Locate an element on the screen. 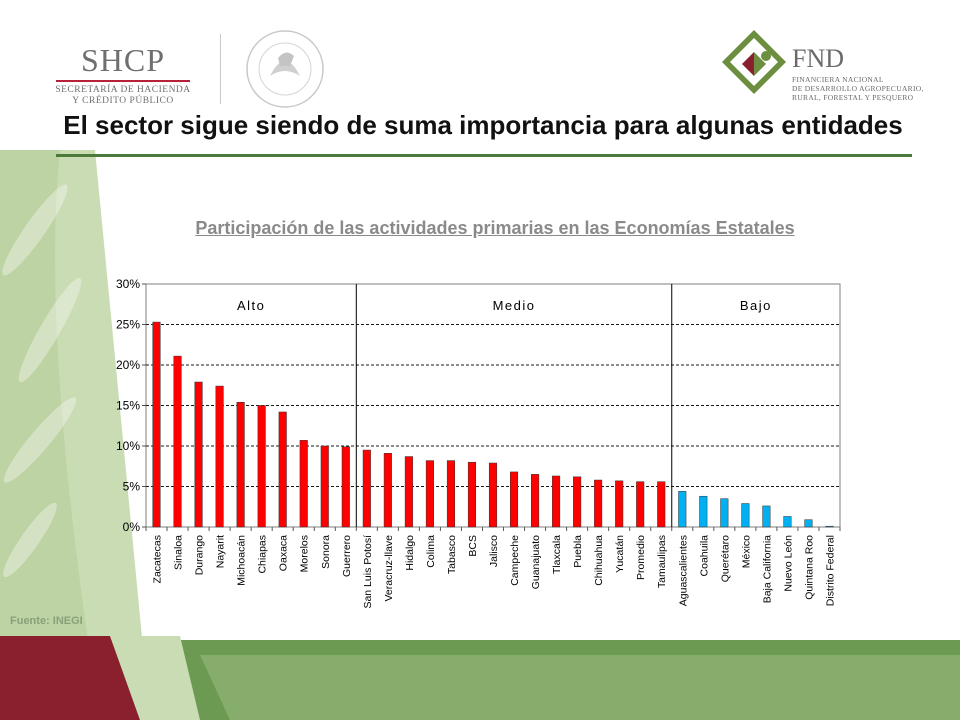 This screenshot has height=720, width=960. x-tick-label: Jalisco is located at coordinates (494, 551).